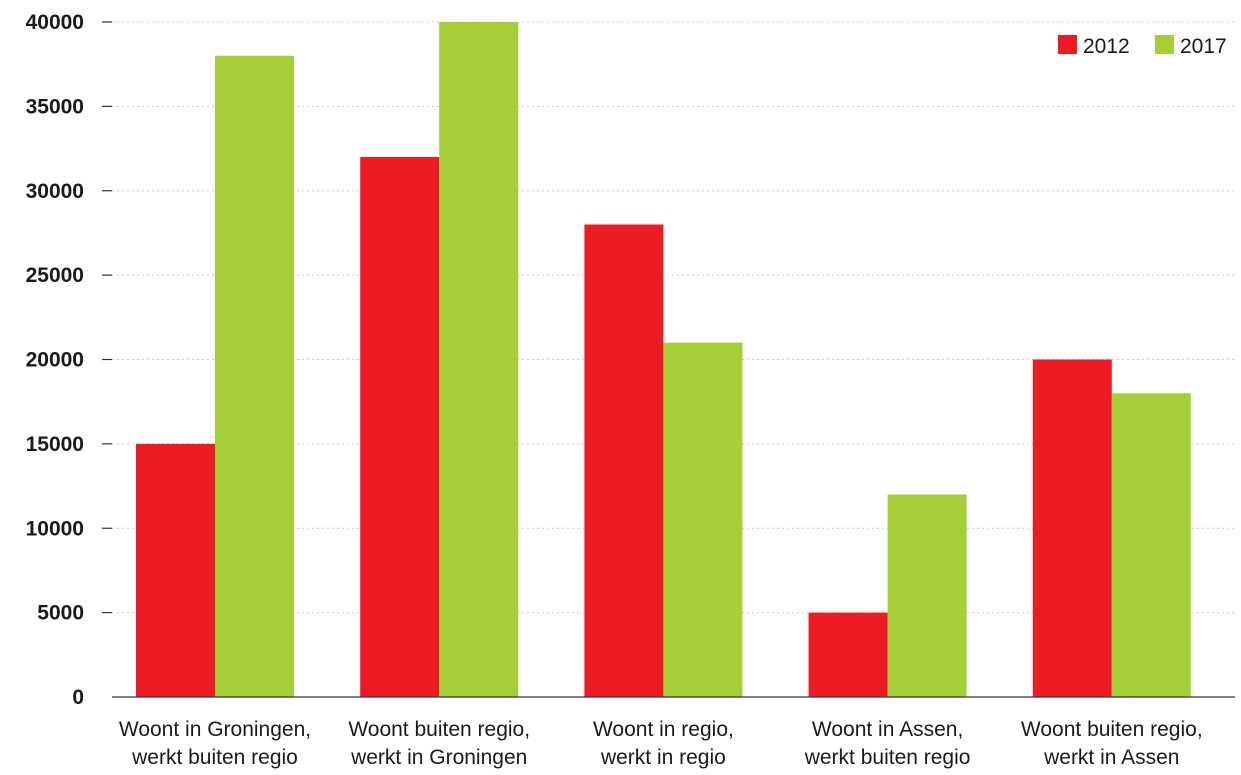 This screenshot has height=775, width=1241. What do you see at coordinates (663, 743) in the screenshot?
I see `x-tick-label: Woont in regio, werkt in regio` at bounding box center [663, 743].